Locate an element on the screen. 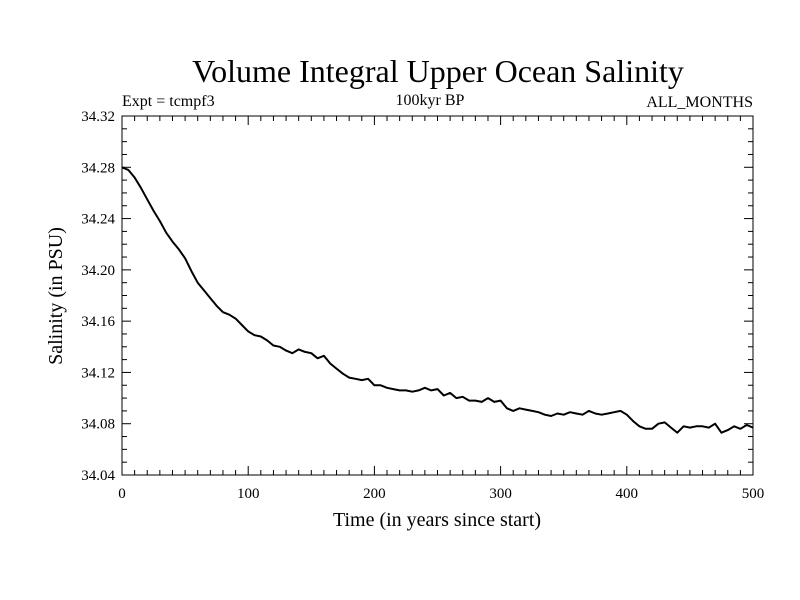  x-tick-label: 100 is located at coordinates (248, 494).